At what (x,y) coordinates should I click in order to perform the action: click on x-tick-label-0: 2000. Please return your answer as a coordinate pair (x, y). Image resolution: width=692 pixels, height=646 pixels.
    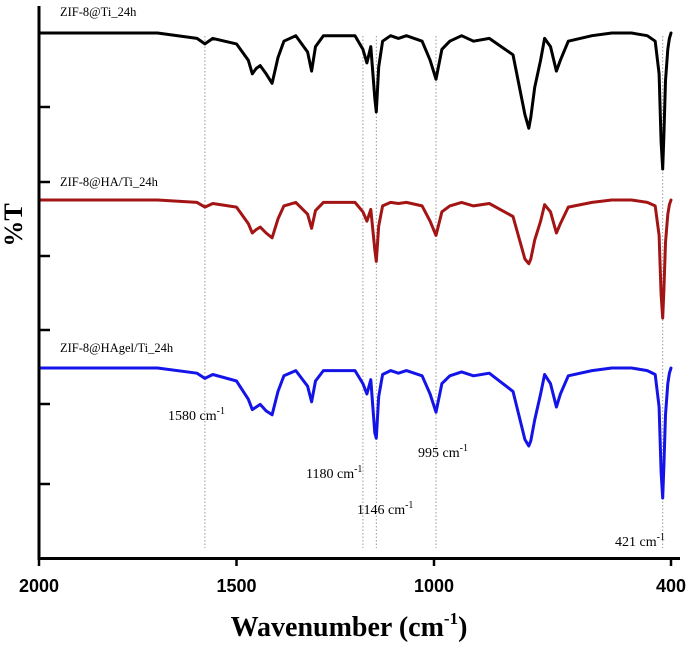
    Looking at the image, I should click on (39, 586).